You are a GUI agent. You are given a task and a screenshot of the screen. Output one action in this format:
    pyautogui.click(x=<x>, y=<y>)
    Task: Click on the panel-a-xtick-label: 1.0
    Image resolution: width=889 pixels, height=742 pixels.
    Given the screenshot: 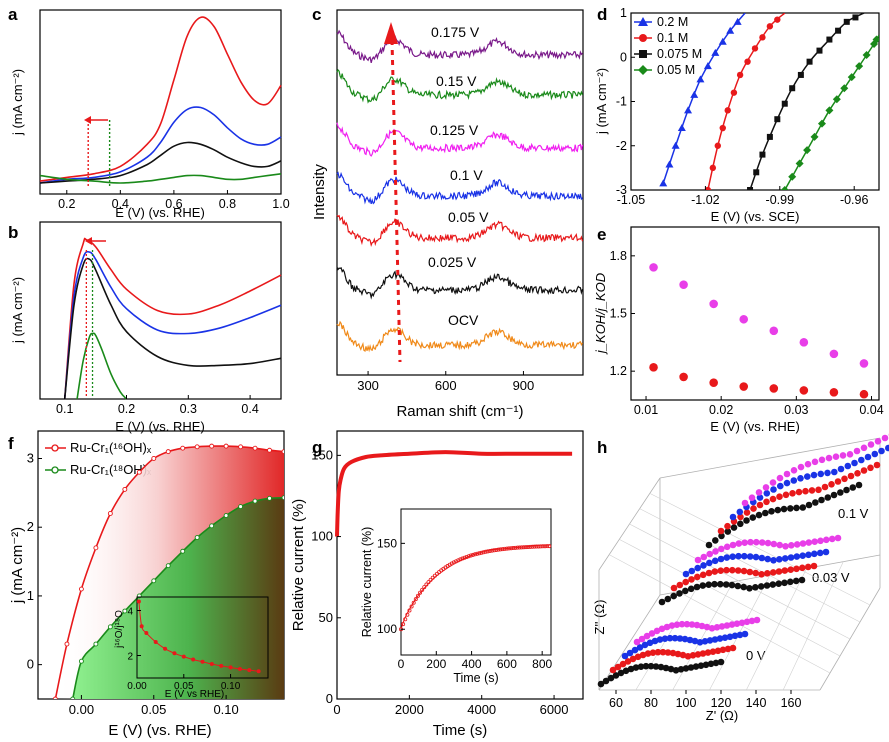 What is the action you would take?
    pyautogui.click(x=280, y=204)
    